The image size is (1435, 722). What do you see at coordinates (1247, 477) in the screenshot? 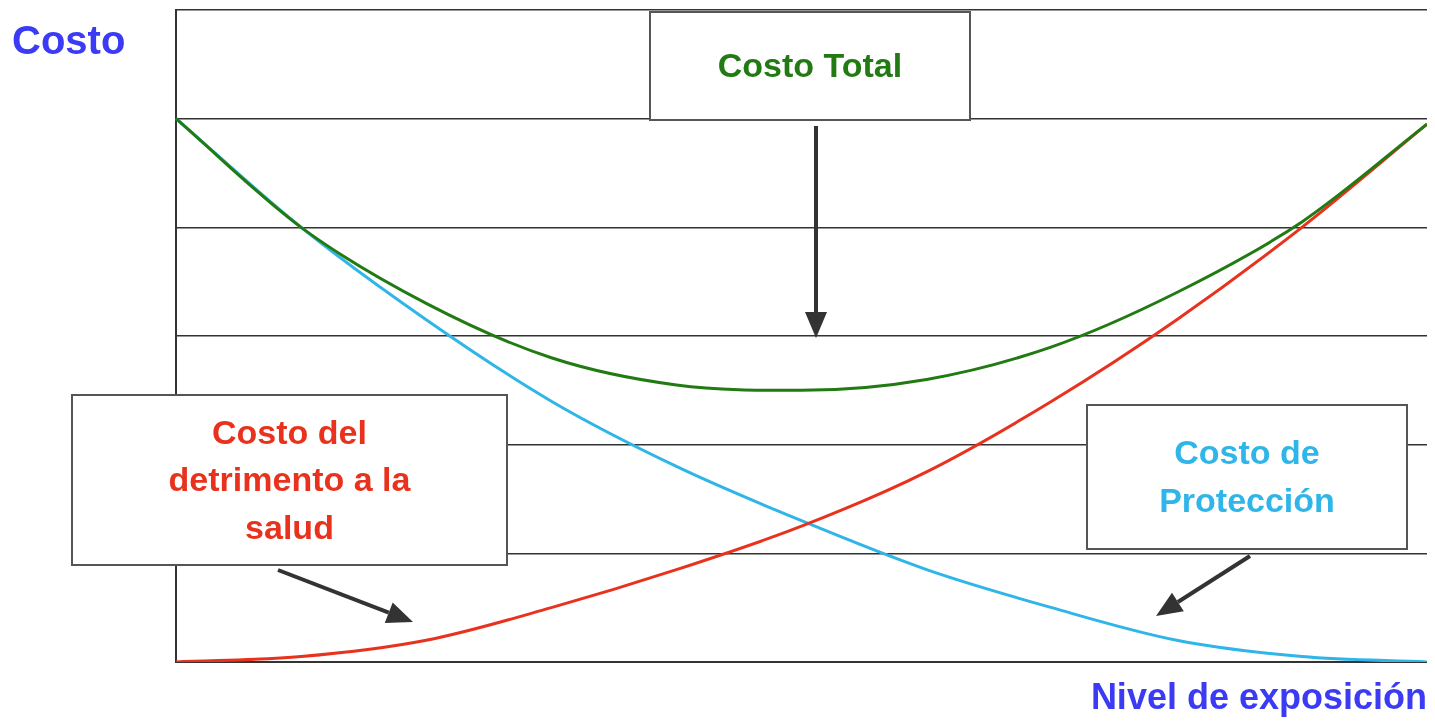
I see `callout-box: Costo de Protección` at bounding box center [1247, 477].